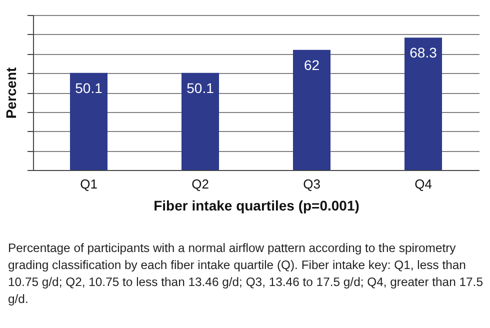 Image resolution: width=490 pixels, height=328 pixels. What do you see at coordinates (11, 92) in the screenshot?
I see `y-axis-title: Percent` at bounding box center [11, 92].